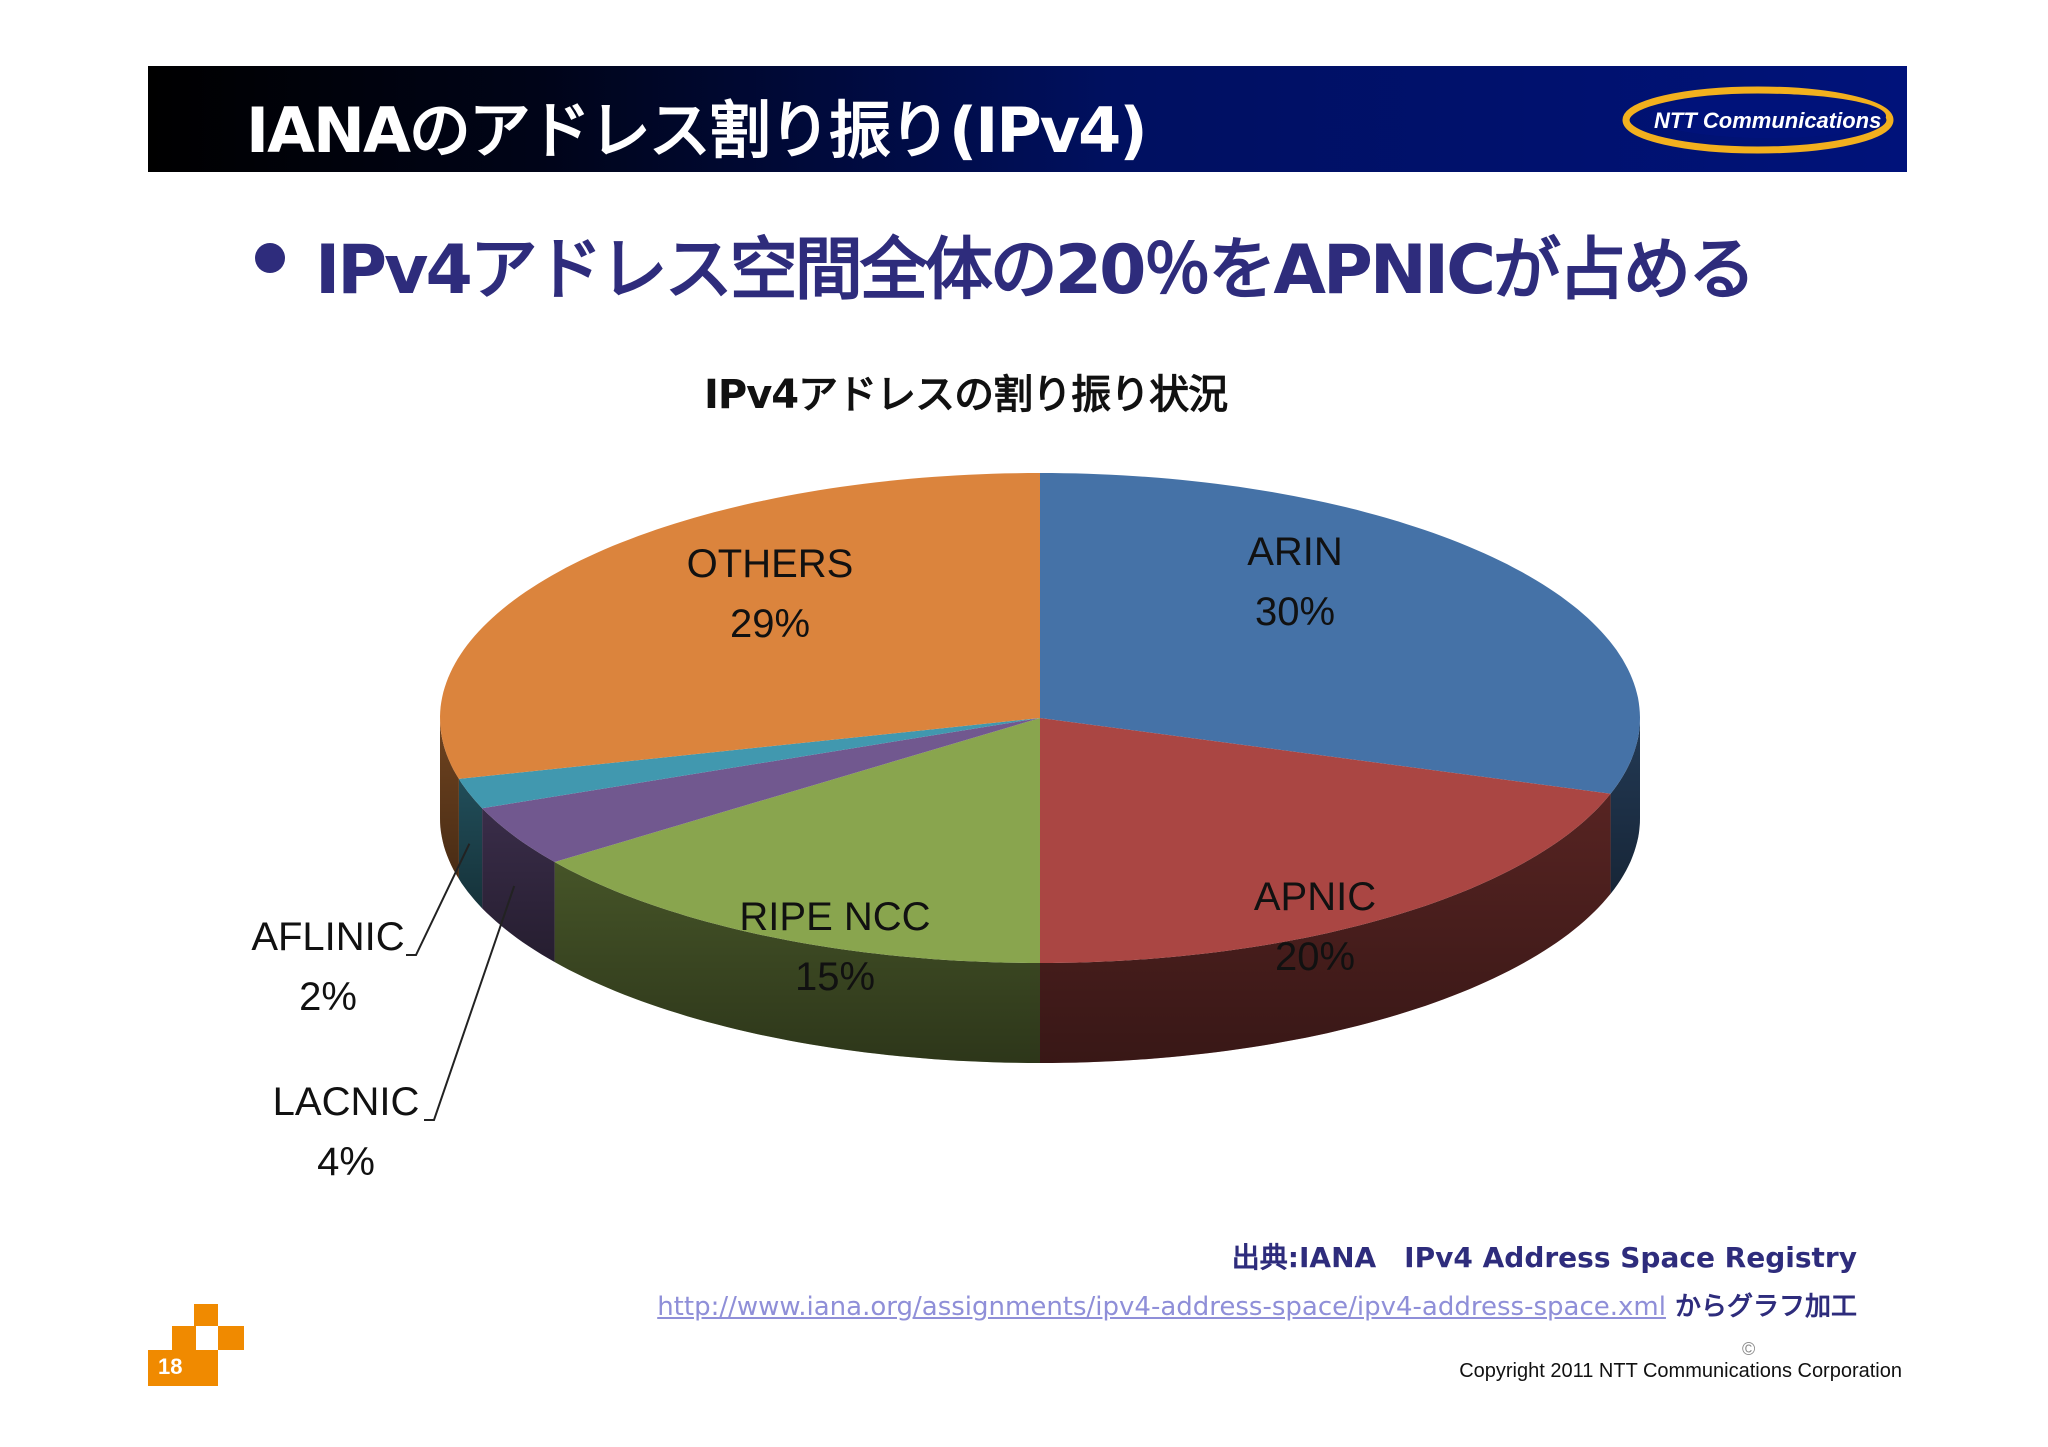  What do you see at coordinates (196, 1345) in the screenshot?
I see `page-mark-icon` at bounding box center [196, 1345].